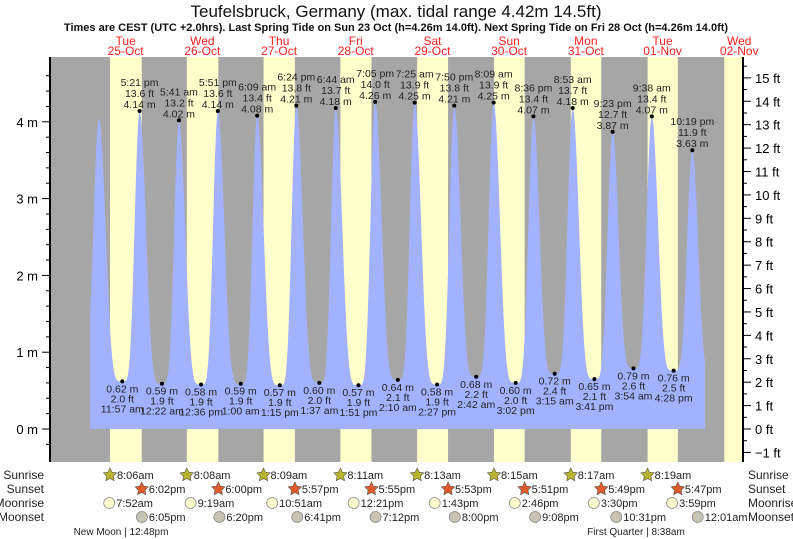 The height and width of the screenshot is (539, 793). What do you see at coordinates (770, 517) in the screenshot?
I see `moonset-row-label-right: Moonset` at bounding box center [770, 517].